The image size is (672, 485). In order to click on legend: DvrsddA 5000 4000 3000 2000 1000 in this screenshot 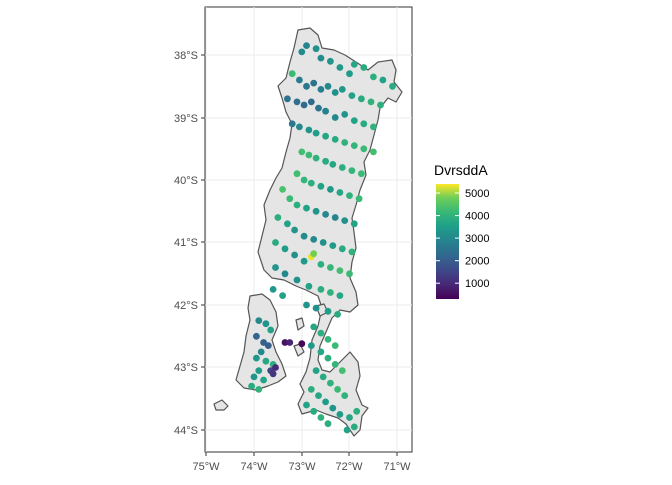, I will do `click(461, 230)`.